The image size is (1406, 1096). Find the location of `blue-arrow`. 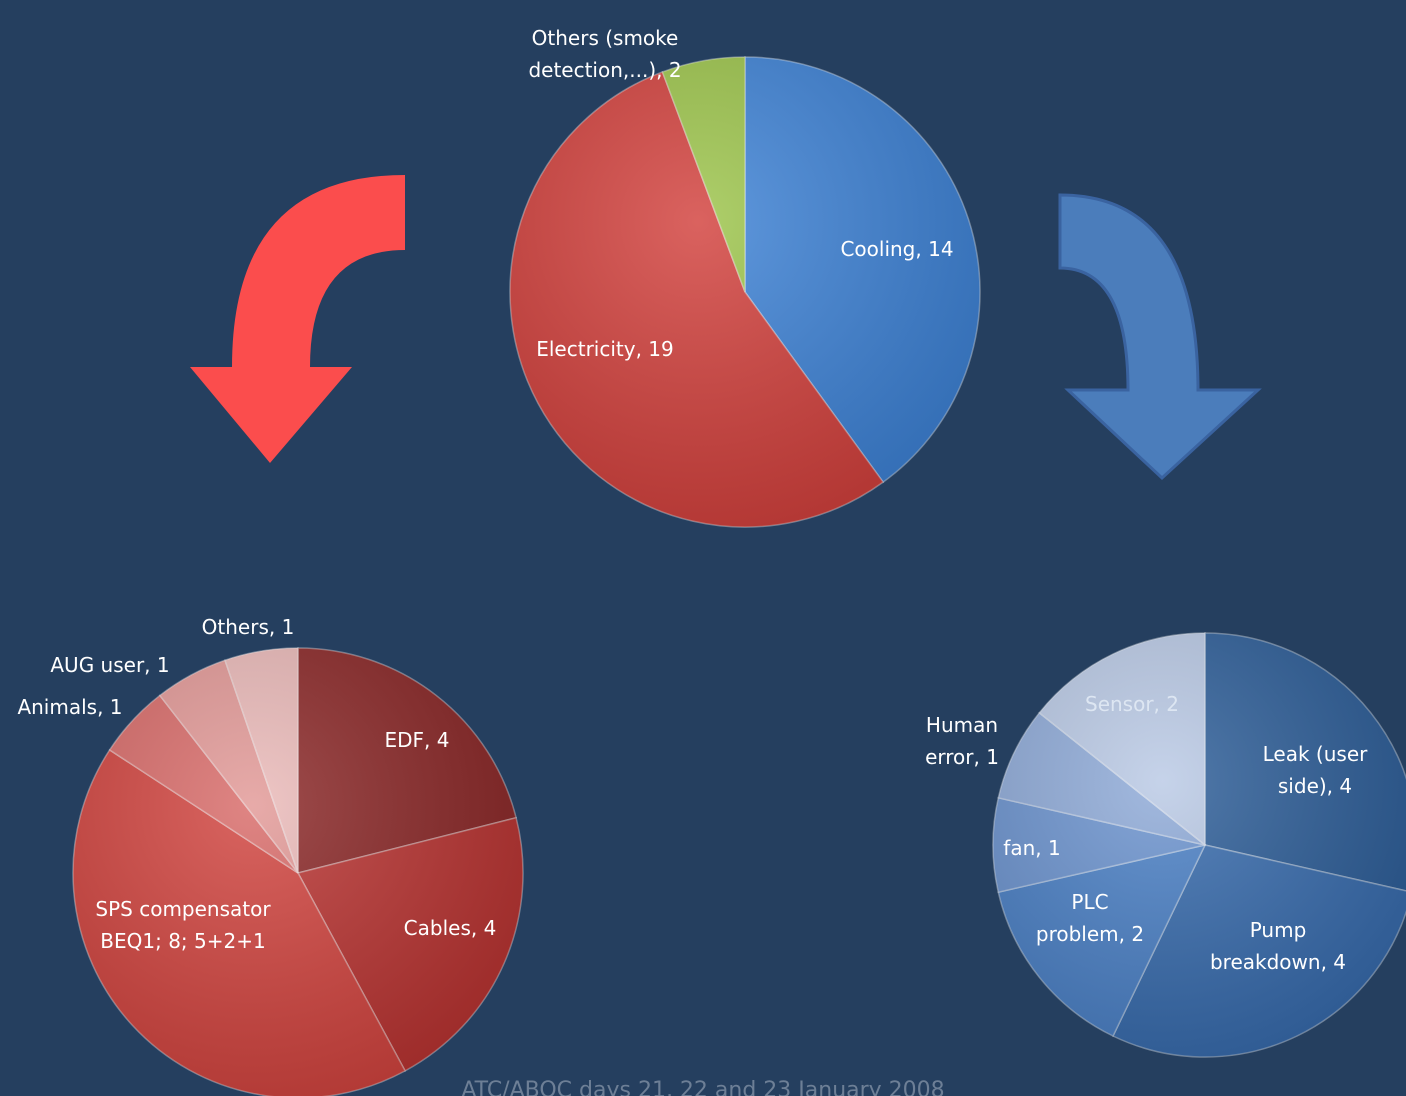

blue-arrow is located at coordinates (1160, 337).